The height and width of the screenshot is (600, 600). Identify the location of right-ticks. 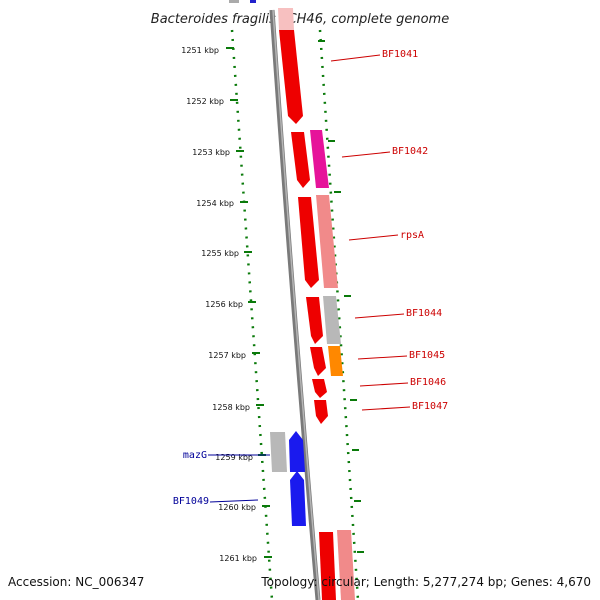
(341, 296).